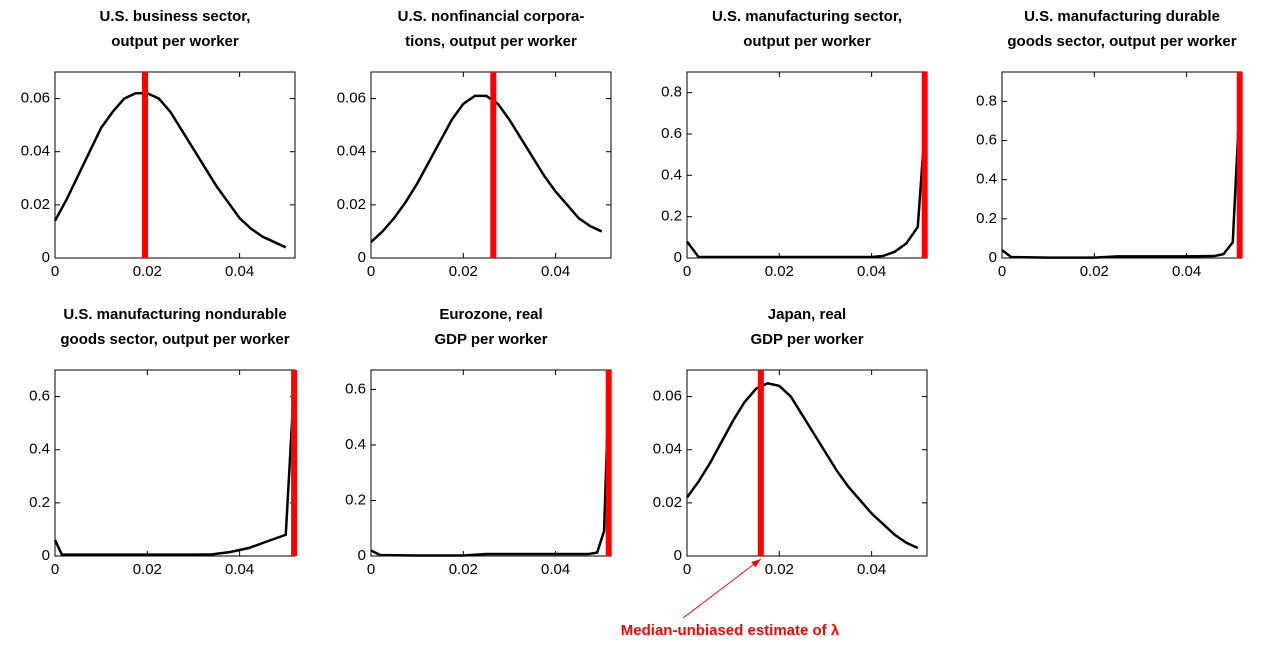 This screenshot has height=645, width=1276. I want to click on annotation-arrow, so click(722, 588).